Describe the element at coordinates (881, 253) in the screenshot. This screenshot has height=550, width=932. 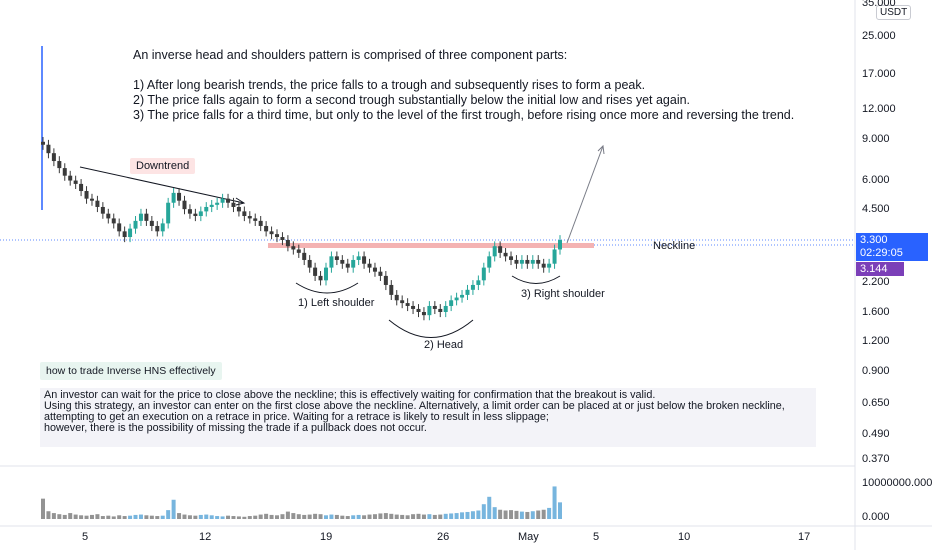
I see `countdown: 02:29:05` at that location.